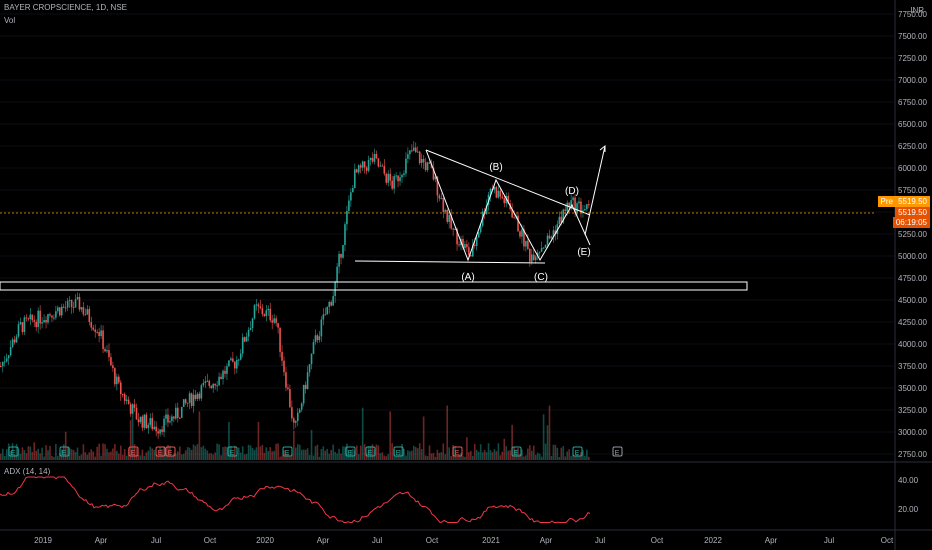 The image size is (932, 550). I want to click on adx-legend: ADX (14, 14), so click(27, 471).